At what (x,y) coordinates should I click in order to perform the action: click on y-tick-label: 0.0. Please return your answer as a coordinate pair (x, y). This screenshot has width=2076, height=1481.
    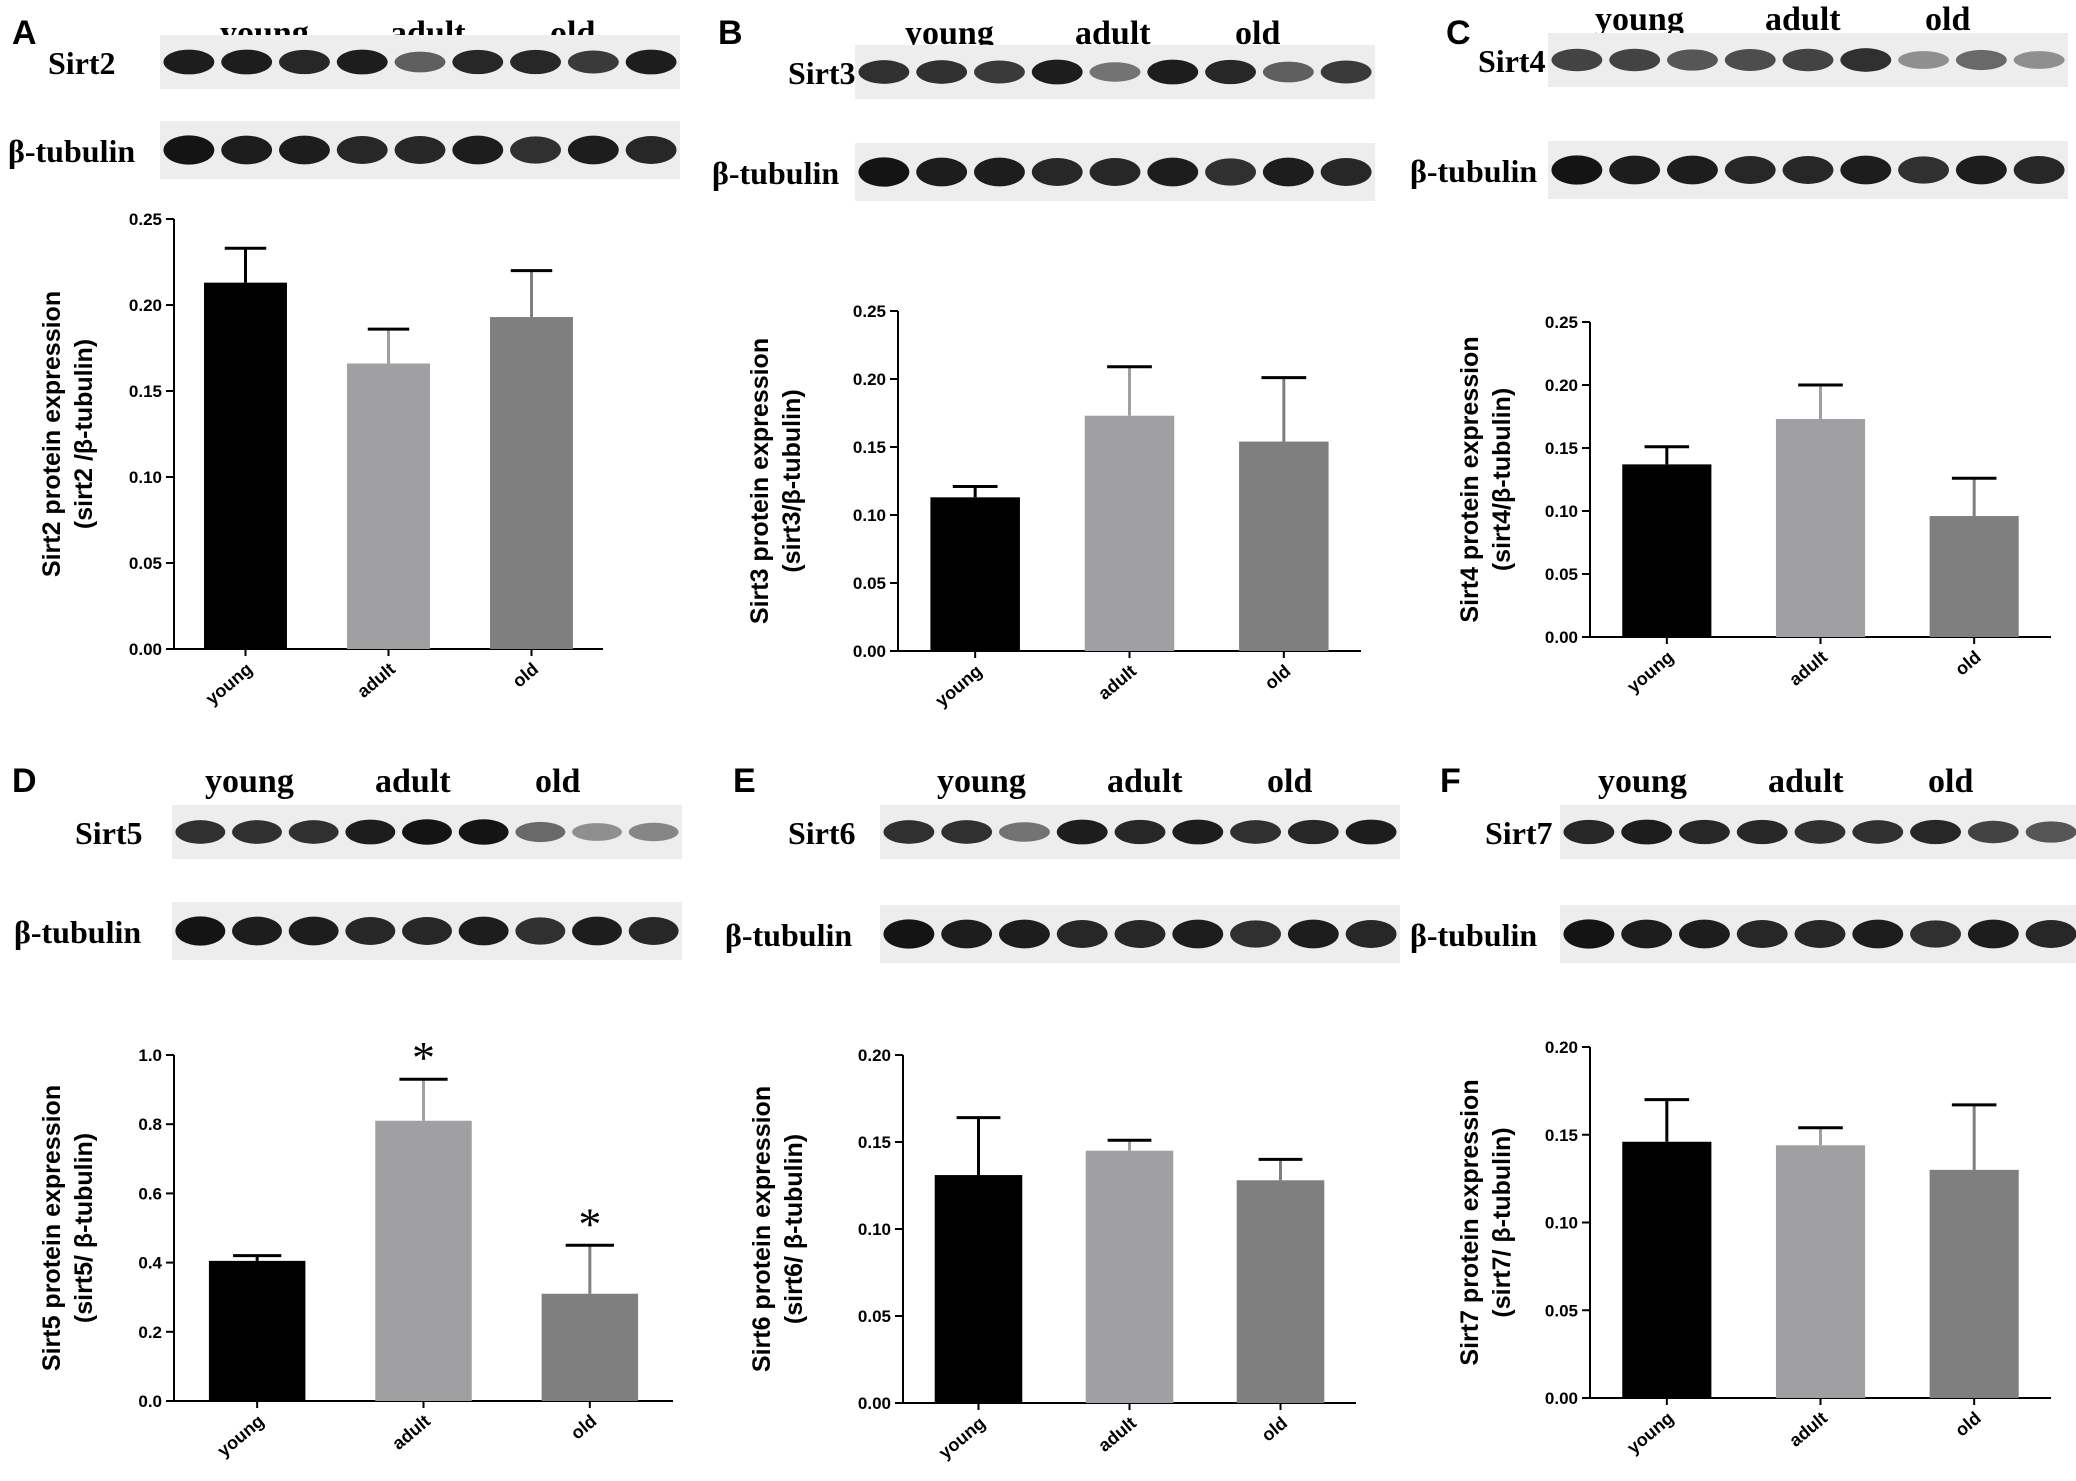
    Looking at the image, I should click on (150, 1401).